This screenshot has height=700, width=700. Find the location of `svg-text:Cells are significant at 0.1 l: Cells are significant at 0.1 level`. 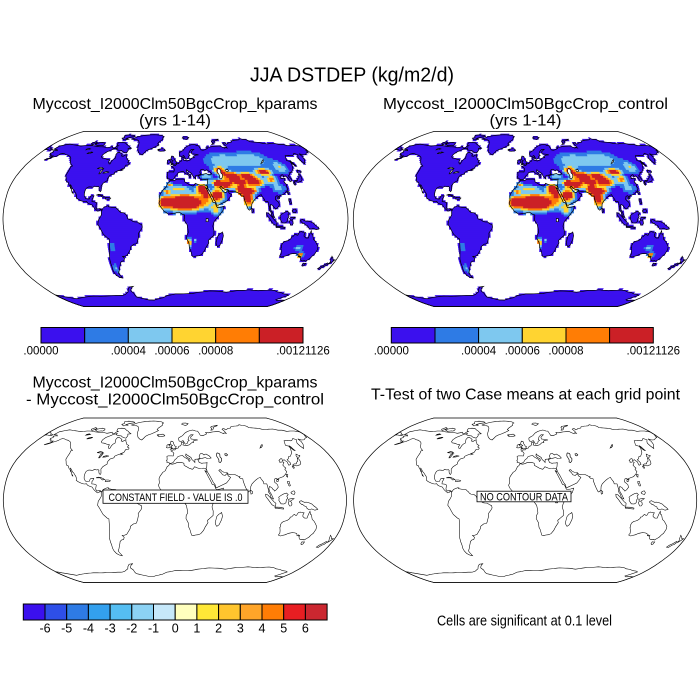

svg-text:Cells are significant at 0.1 l: Cells are significant at 0.1 level is located at coordinates (524, 621).